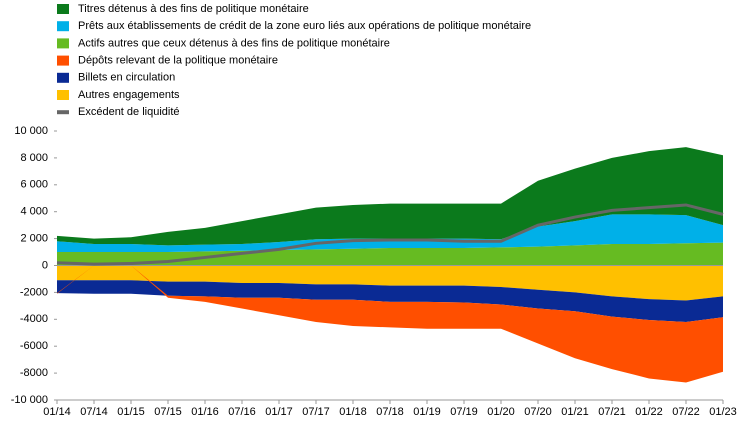  Describe the element at coordinates (538, 412) in the screenshot. I see `x-tick-label: 07/20` at that location.